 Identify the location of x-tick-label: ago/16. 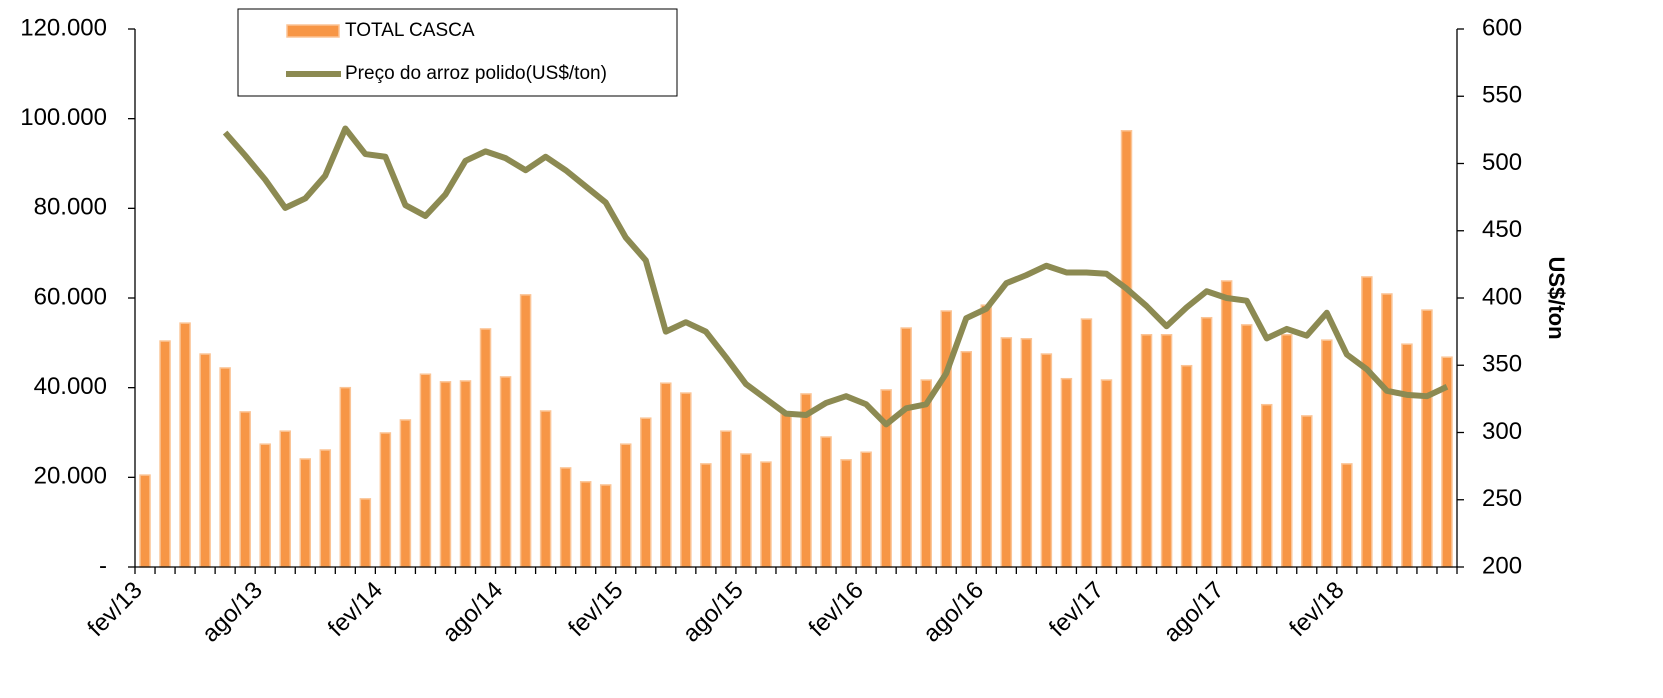
(953, 612).